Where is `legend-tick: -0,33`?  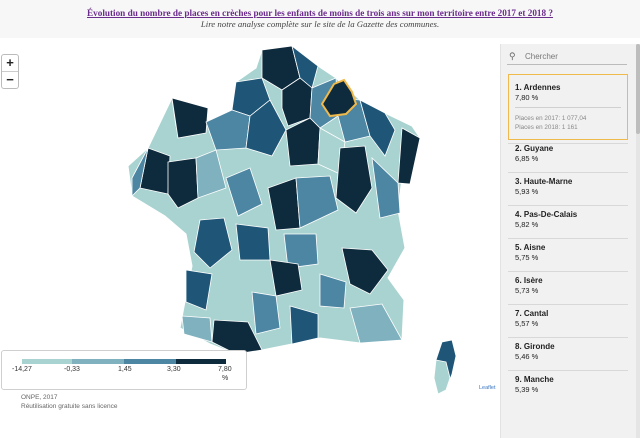
legend-tick: -0,33 is located at coordinates (72, 369).